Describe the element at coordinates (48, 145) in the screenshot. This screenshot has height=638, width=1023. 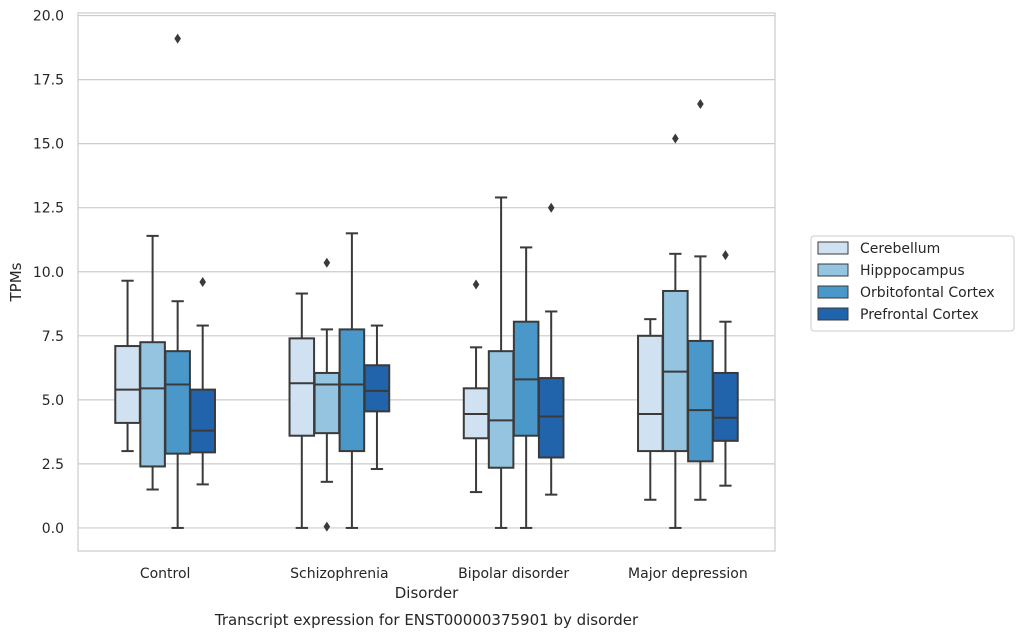
I see `y-tick-label: 15.0` at that location.